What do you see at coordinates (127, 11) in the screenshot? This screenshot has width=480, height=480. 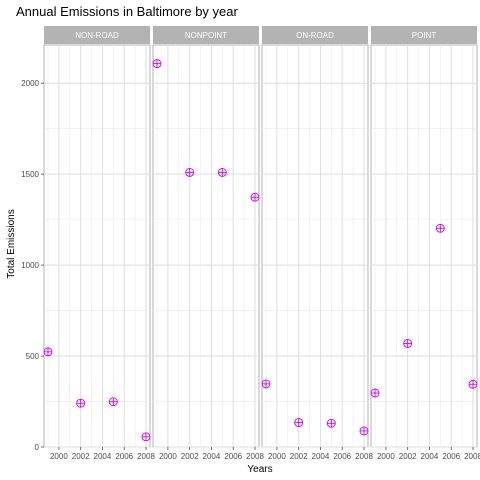 I see `chart-title: Annual Emissions in Baltimore by year` at bounding box center [127, 11].